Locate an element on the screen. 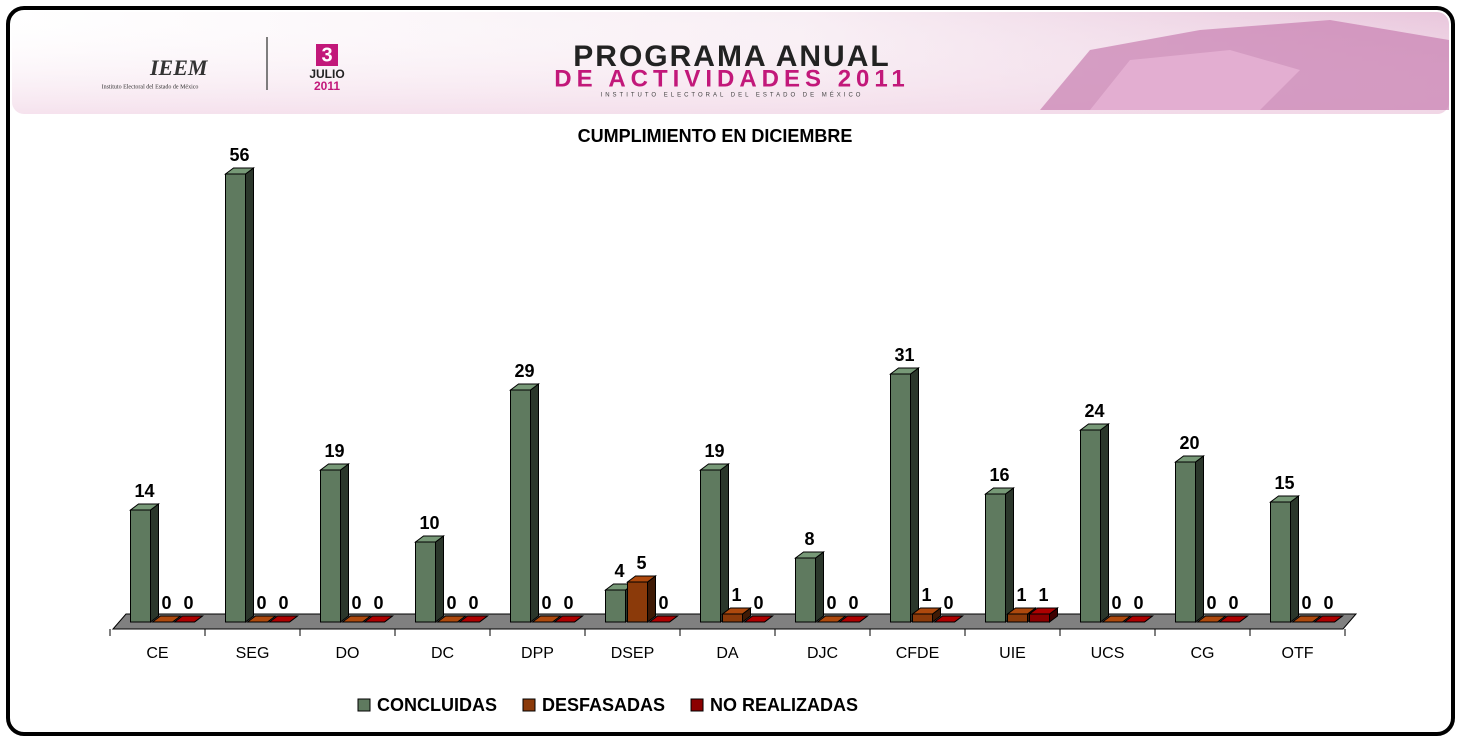 This screenshot has height=740, width=1461. badge-box is located at coordinates (327, 55).